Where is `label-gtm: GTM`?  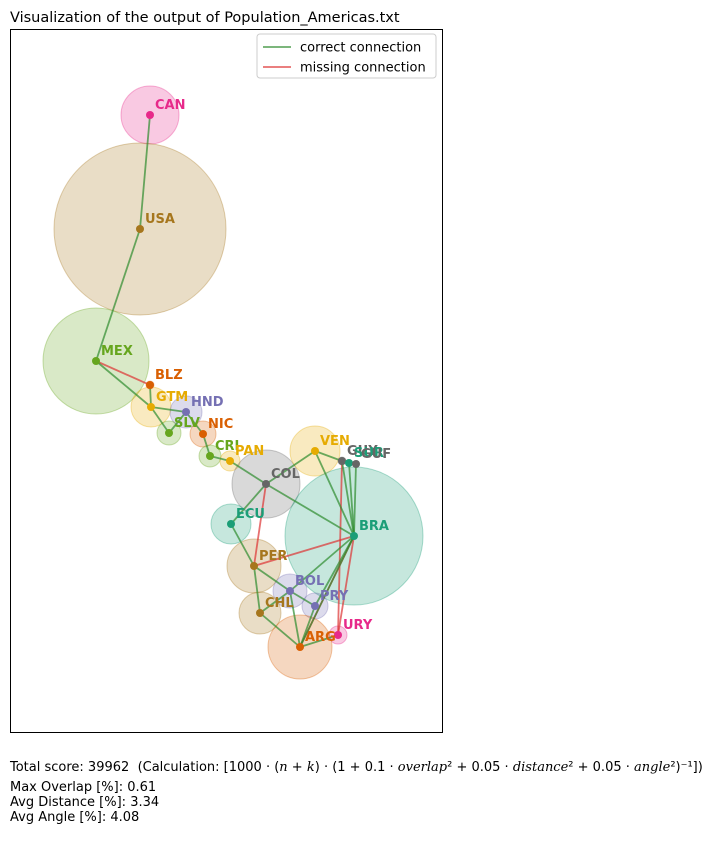 label-gtm: GTM is located at coordinates (172, 397).